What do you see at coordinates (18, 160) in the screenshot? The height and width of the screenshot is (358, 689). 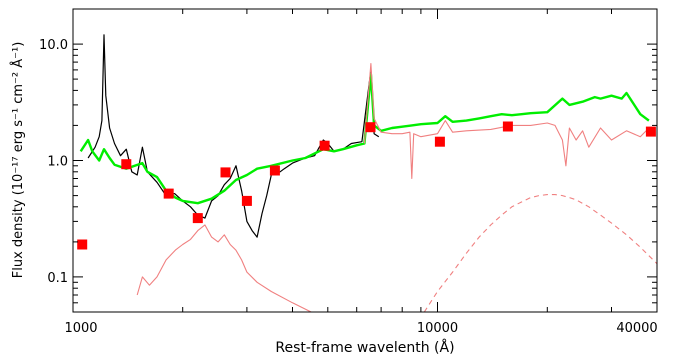 I see `y-axis-label: Flux density (10⁻¹⁷ erg s⁻¹ cm⁻² Å⁻¹)` at bounding box center [18, 160].